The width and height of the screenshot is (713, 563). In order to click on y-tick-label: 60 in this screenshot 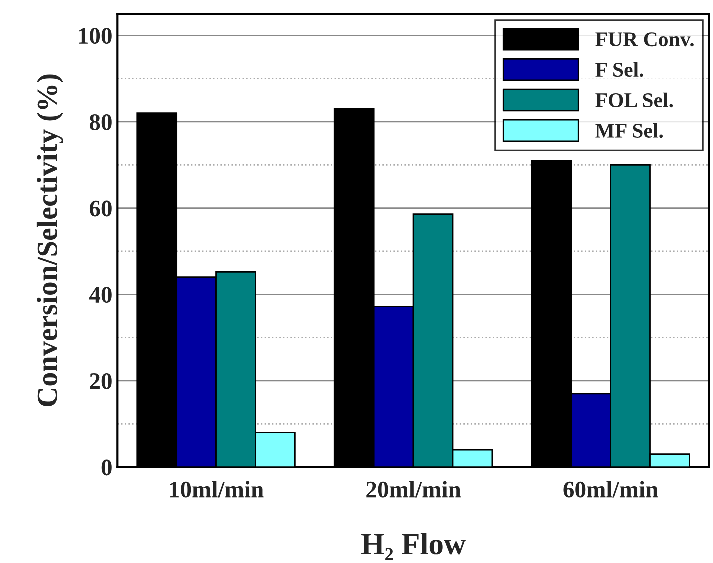, I will do `click(101, 208)`.